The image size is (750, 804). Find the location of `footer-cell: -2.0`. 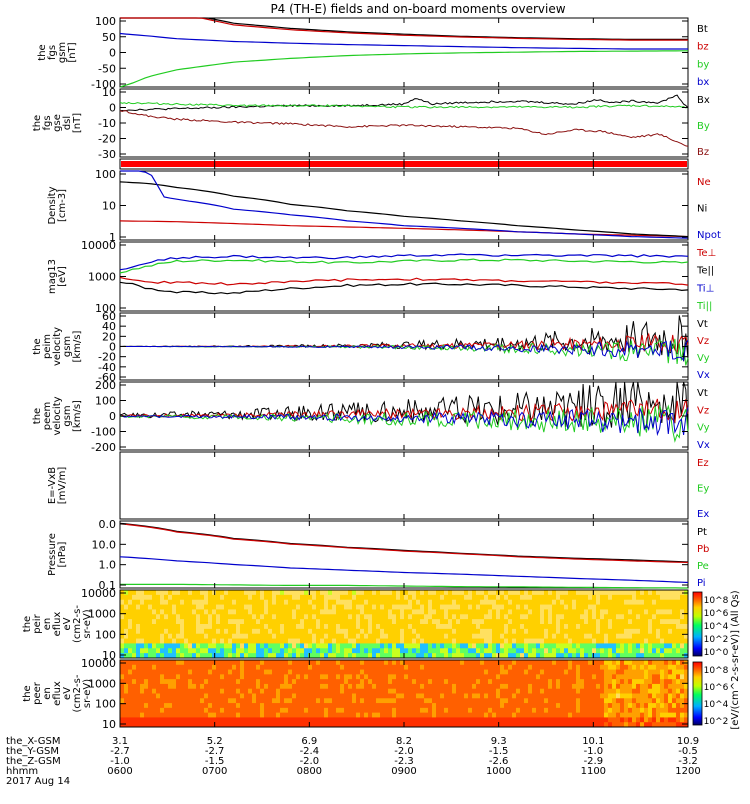

footer-cell: -2.0 is located at coordinates (310, 761).